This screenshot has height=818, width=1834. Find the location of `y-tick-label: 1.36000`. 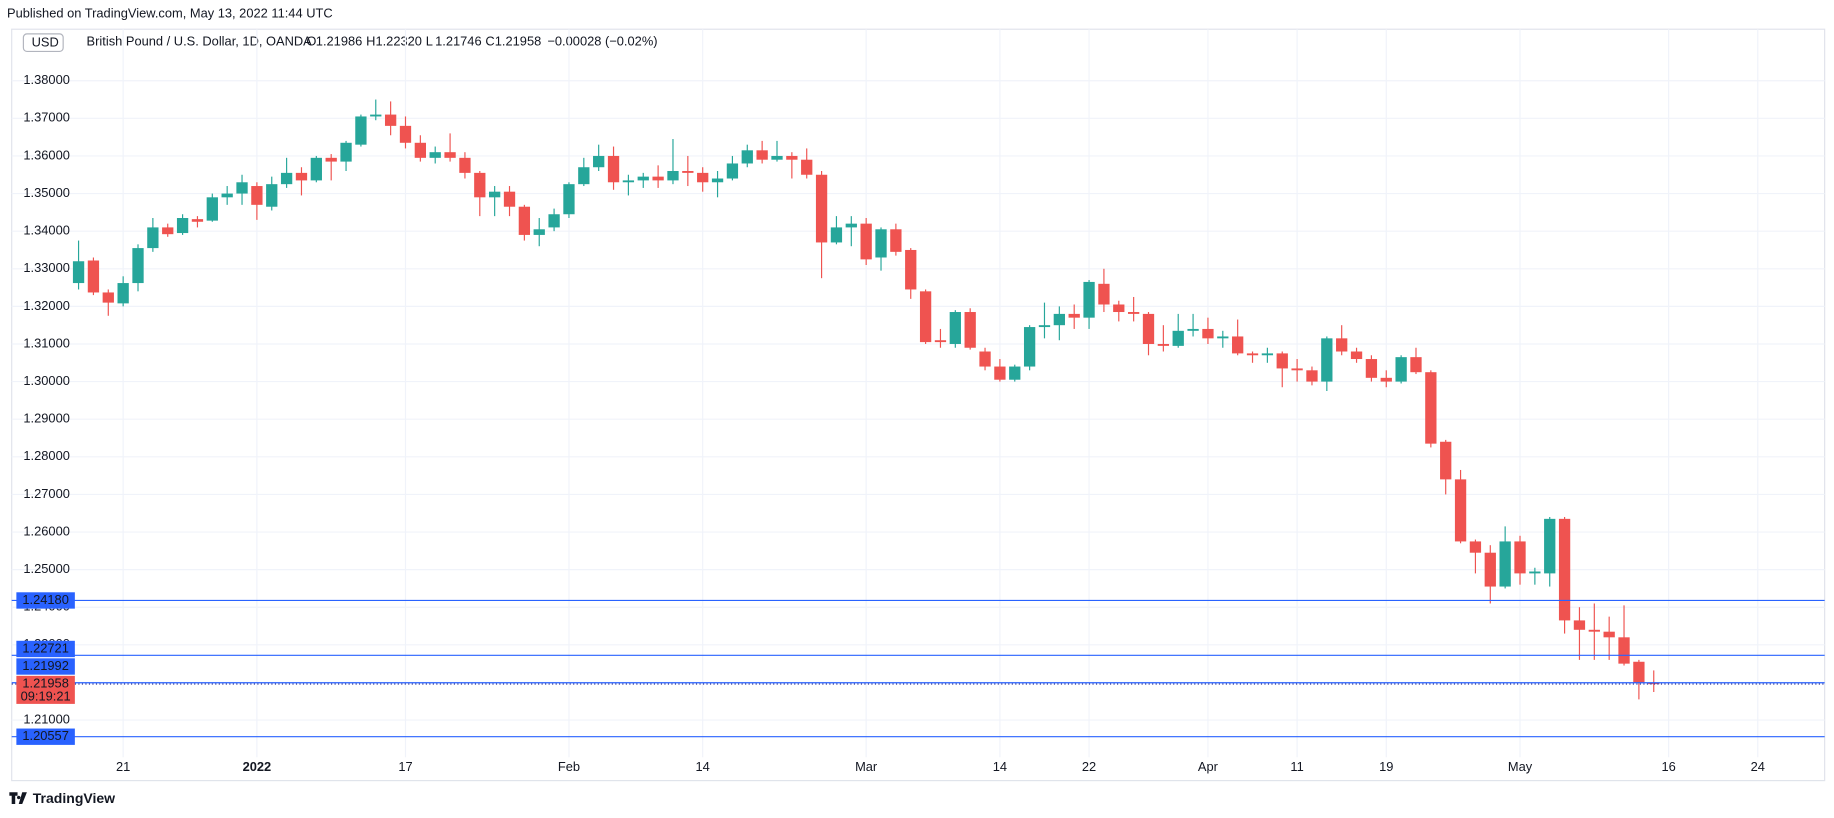

y-tick-label: 1.36000 is located at coordinates (46, 154).